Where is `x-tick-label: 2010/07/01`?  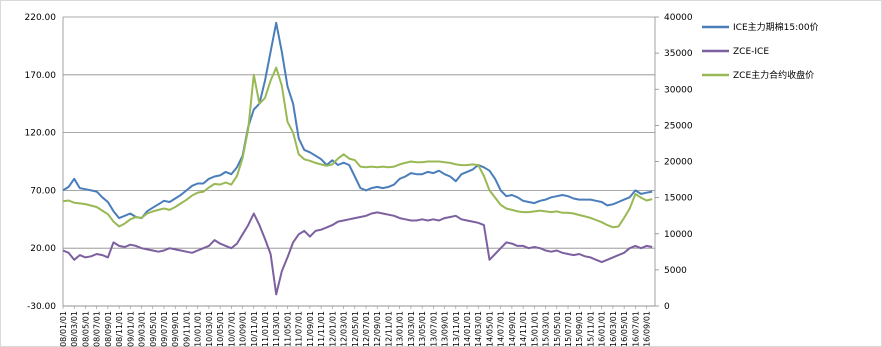
x-tick-label: 2010/07/01 is located at coordinates (231, 329).